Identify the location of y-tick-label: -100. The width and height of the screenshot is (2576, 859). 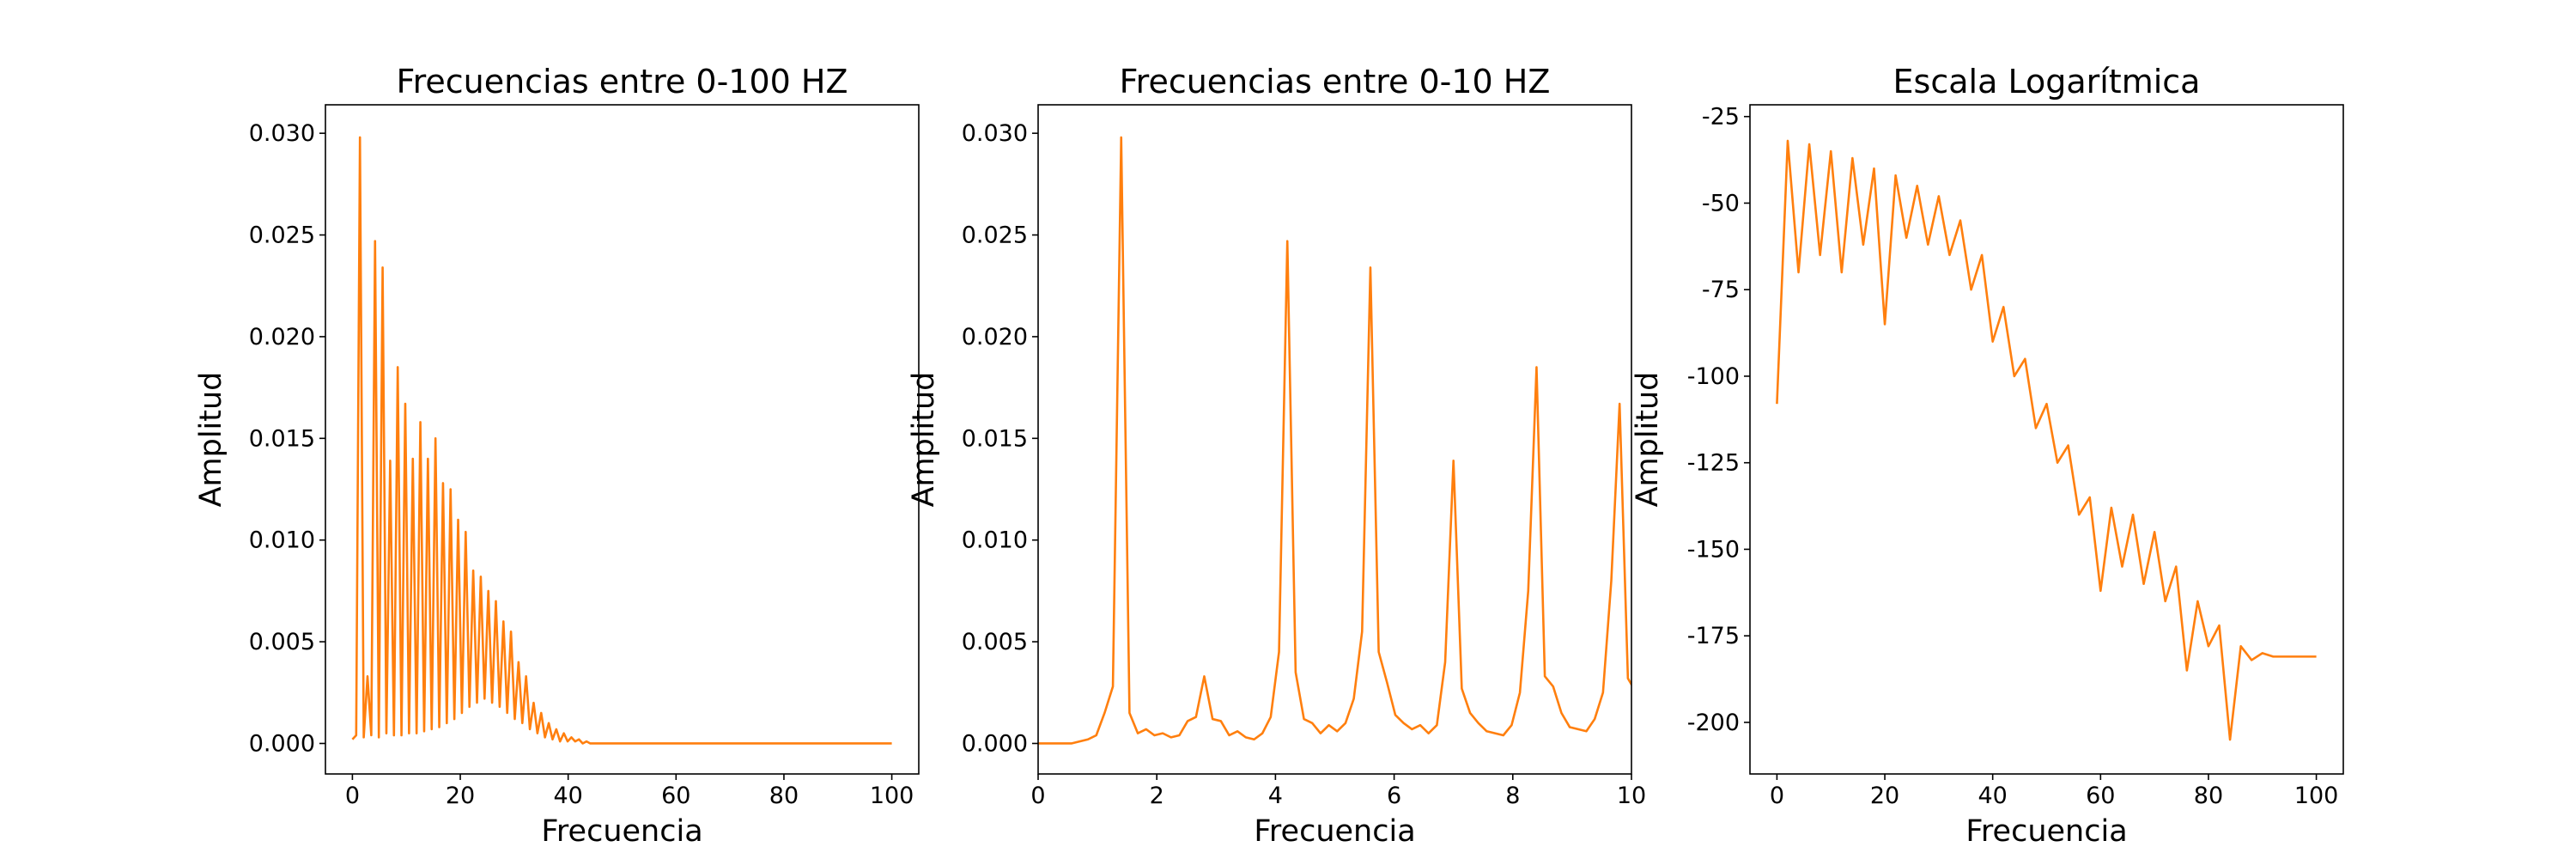
(1714, 376).